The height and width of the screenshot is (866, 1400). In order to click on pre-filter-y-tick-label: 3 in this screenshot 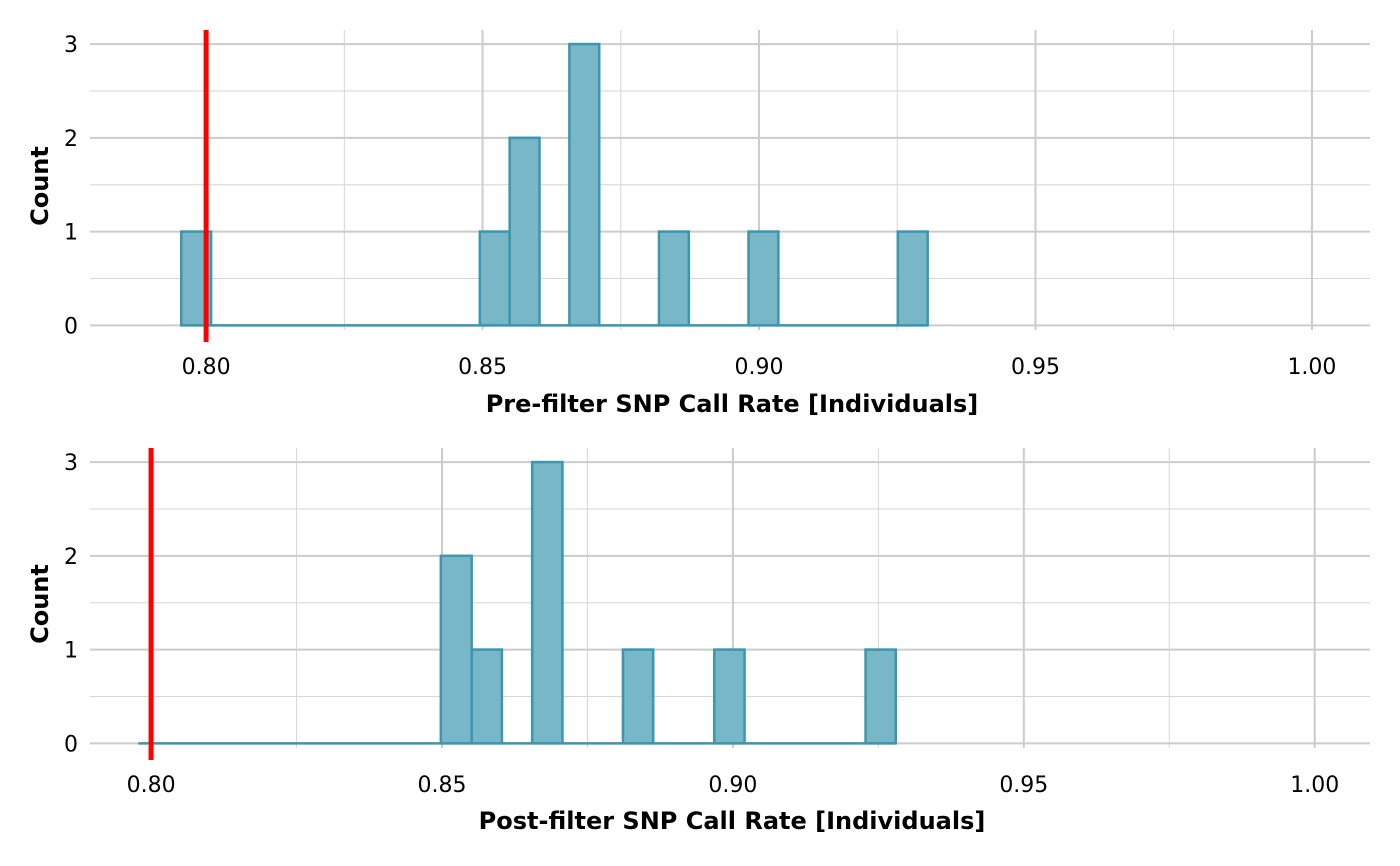, I will do `click(71, 45)`.